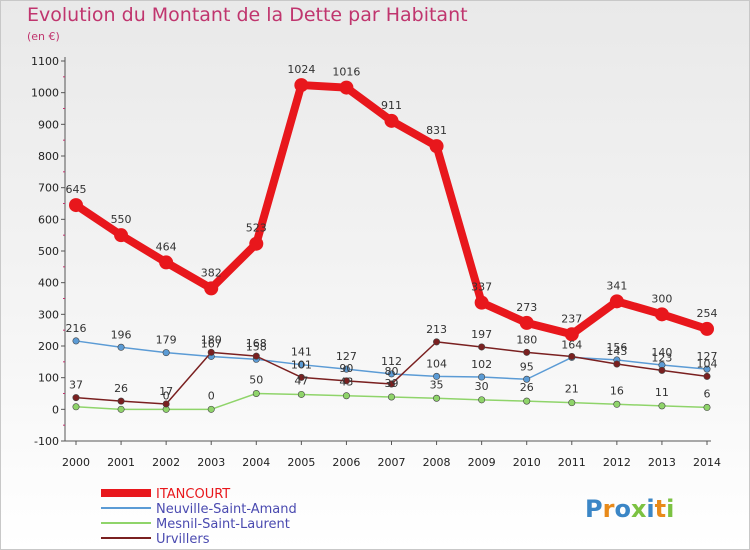 This screenshot has width=750, height=550. What do you see at coordinates (46, 441) in the screenshot?
I see `y-tick-label: -100` at bounding box center [46, 441].